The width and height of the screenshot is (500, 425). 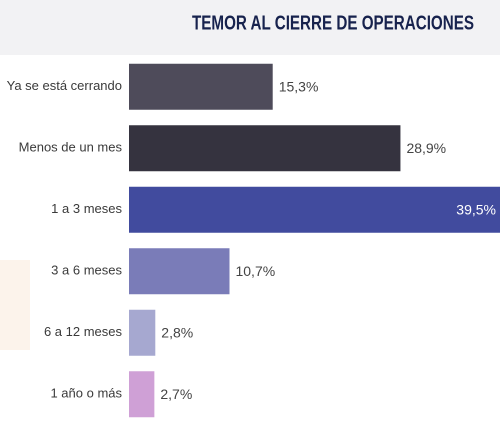 I want to click on y-tick-label: Ya se está cerrando, so click(x=64, y=85).